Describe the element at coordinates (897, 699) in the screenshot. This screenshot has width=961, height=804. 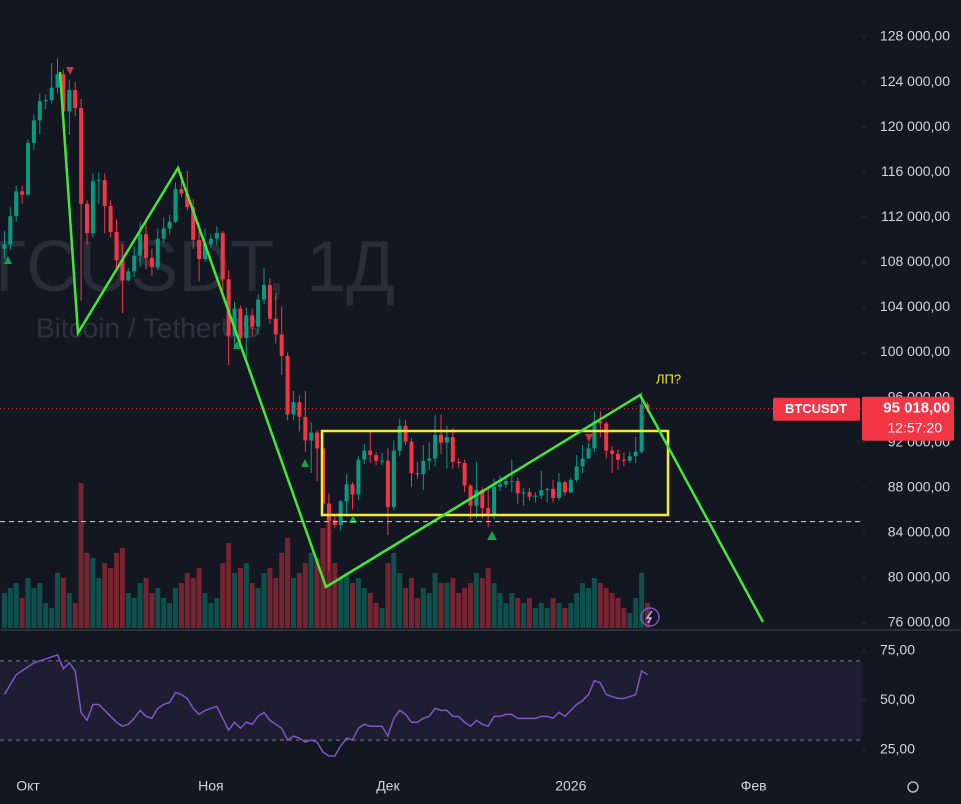
I see `rsi-tick-label: 50,00` at that location.